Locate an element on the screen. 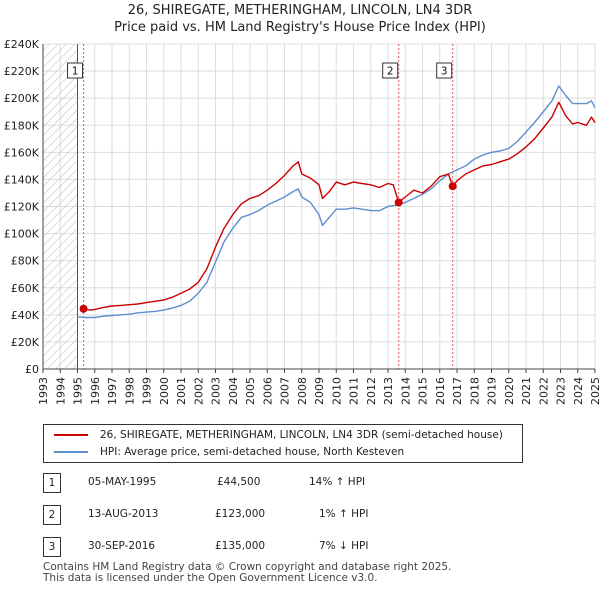 The height and width of the screenshot is (590, 600). y-tick-label: £160K is located at coordinates (22, 152).